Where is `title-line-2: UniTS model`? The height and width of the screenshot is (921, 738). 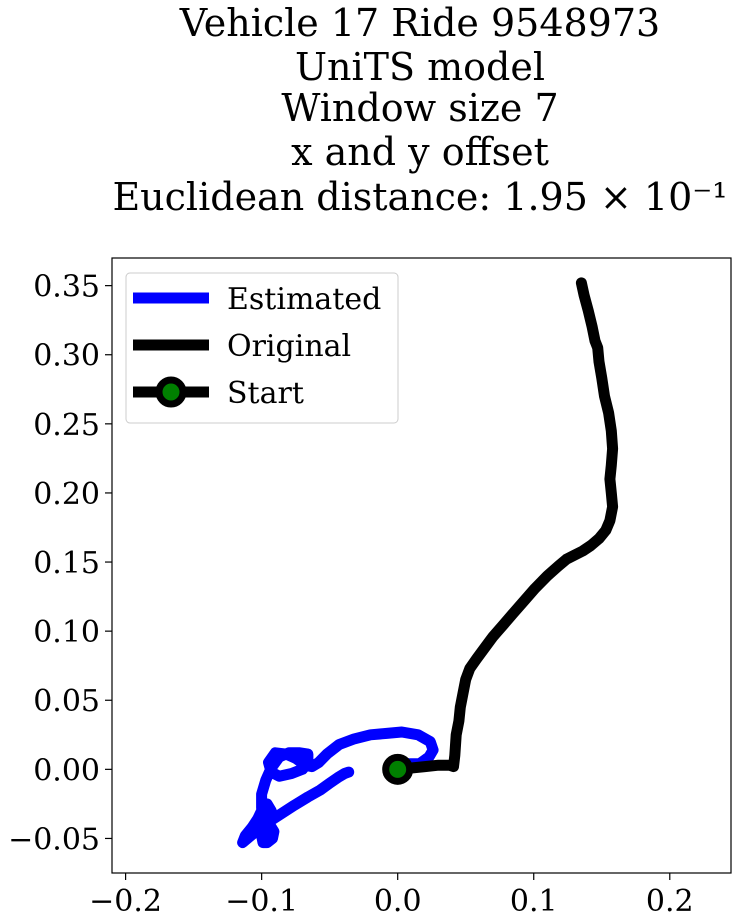
title-line-2: UniTS model is located at coordinates (420, 67).